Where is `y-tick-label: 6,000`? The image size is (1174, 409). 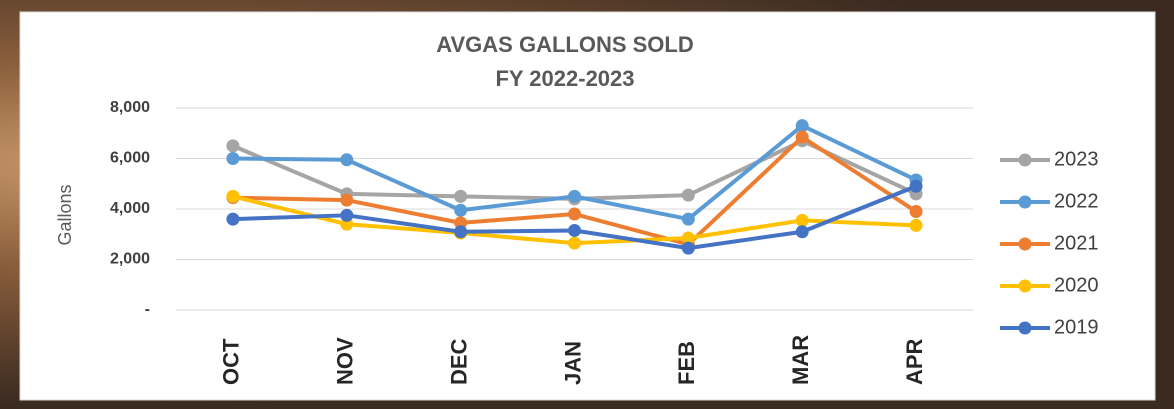
y-tick-label: 6,000 is located at coordinates (130, 158).